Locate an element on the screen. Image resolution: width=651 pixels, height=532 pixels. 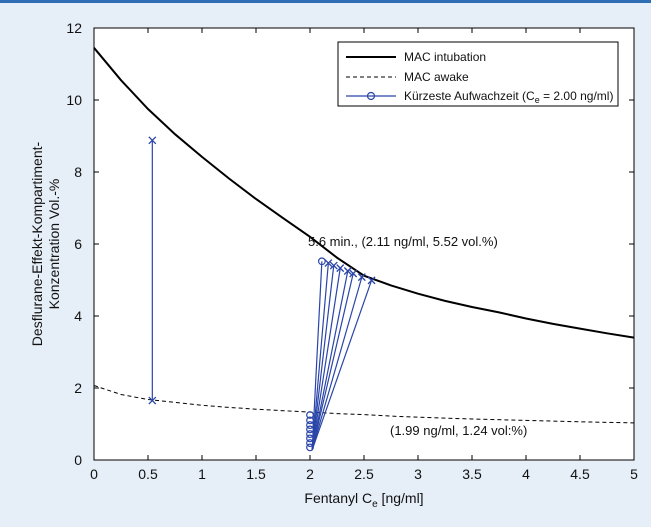
x-axis-label: Fentanyl Ce [ng/ml] is located at coordinates (363, 500).